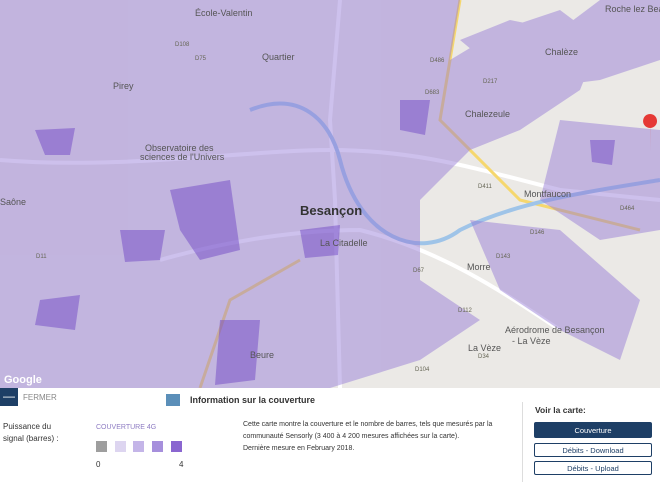  Describe the element at coordinates (537, 233) in the screenshot. I see `road-label: D146` at that location.